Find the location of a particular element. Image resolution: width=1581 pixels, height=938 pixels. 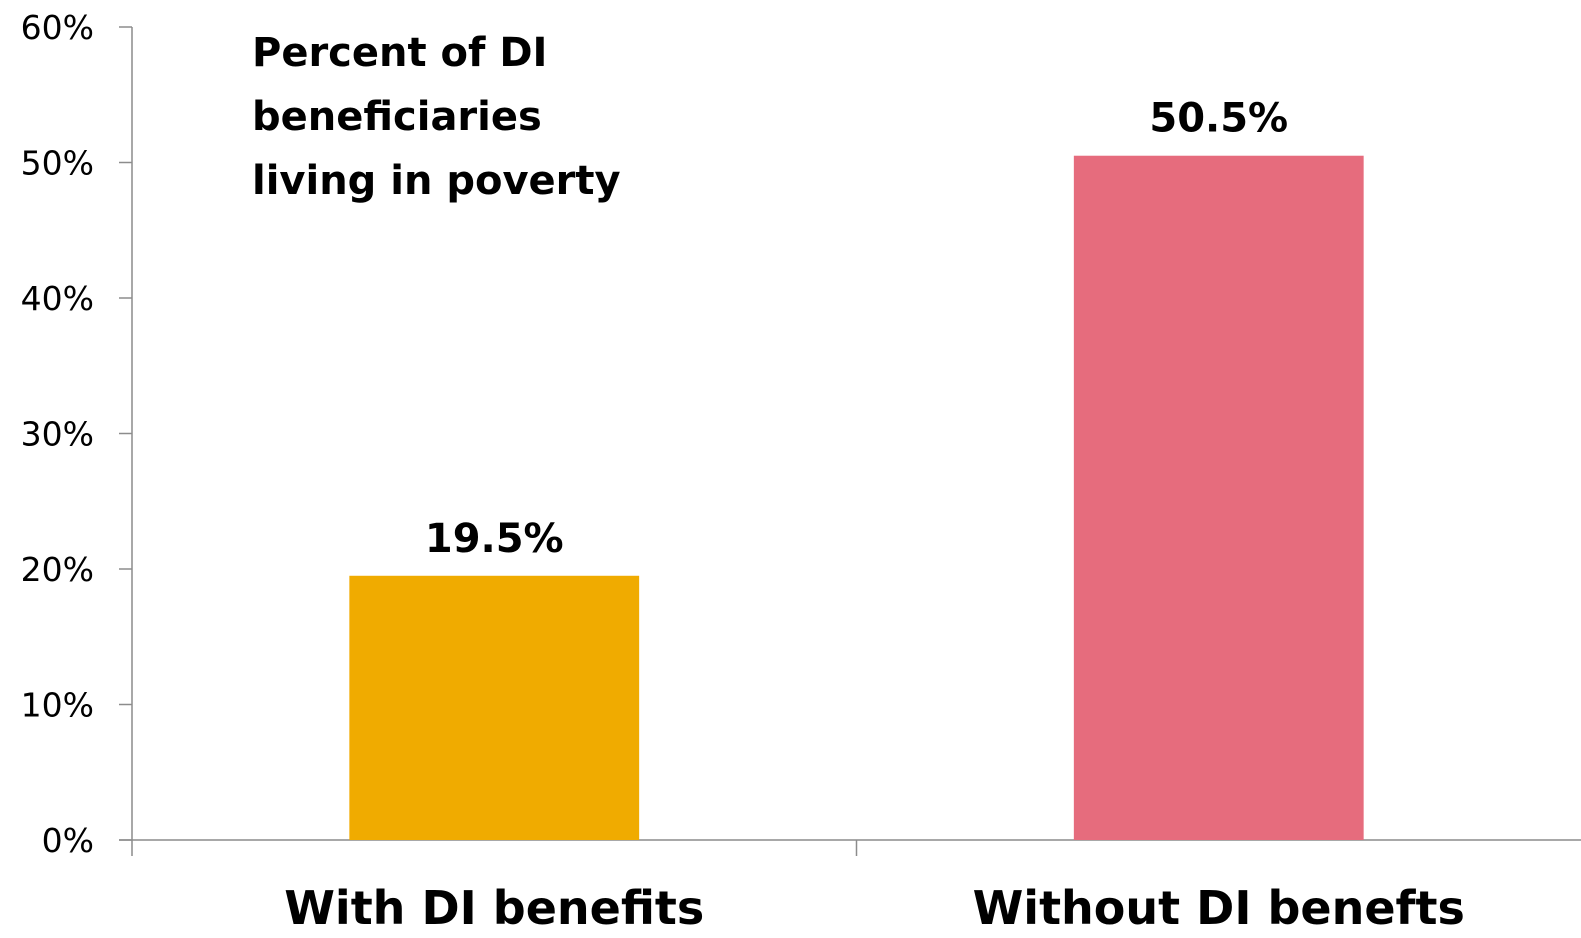

x-category-label-1: With DI benefits is located at coordinates (494, 908).